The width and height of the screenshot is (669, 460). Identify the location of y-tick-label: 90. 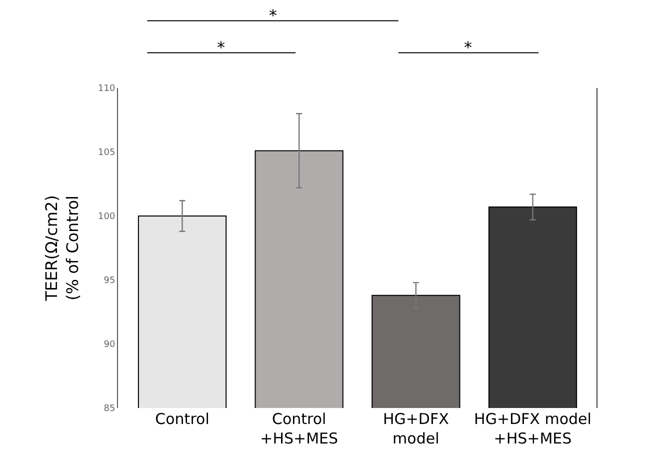
(110, 345).